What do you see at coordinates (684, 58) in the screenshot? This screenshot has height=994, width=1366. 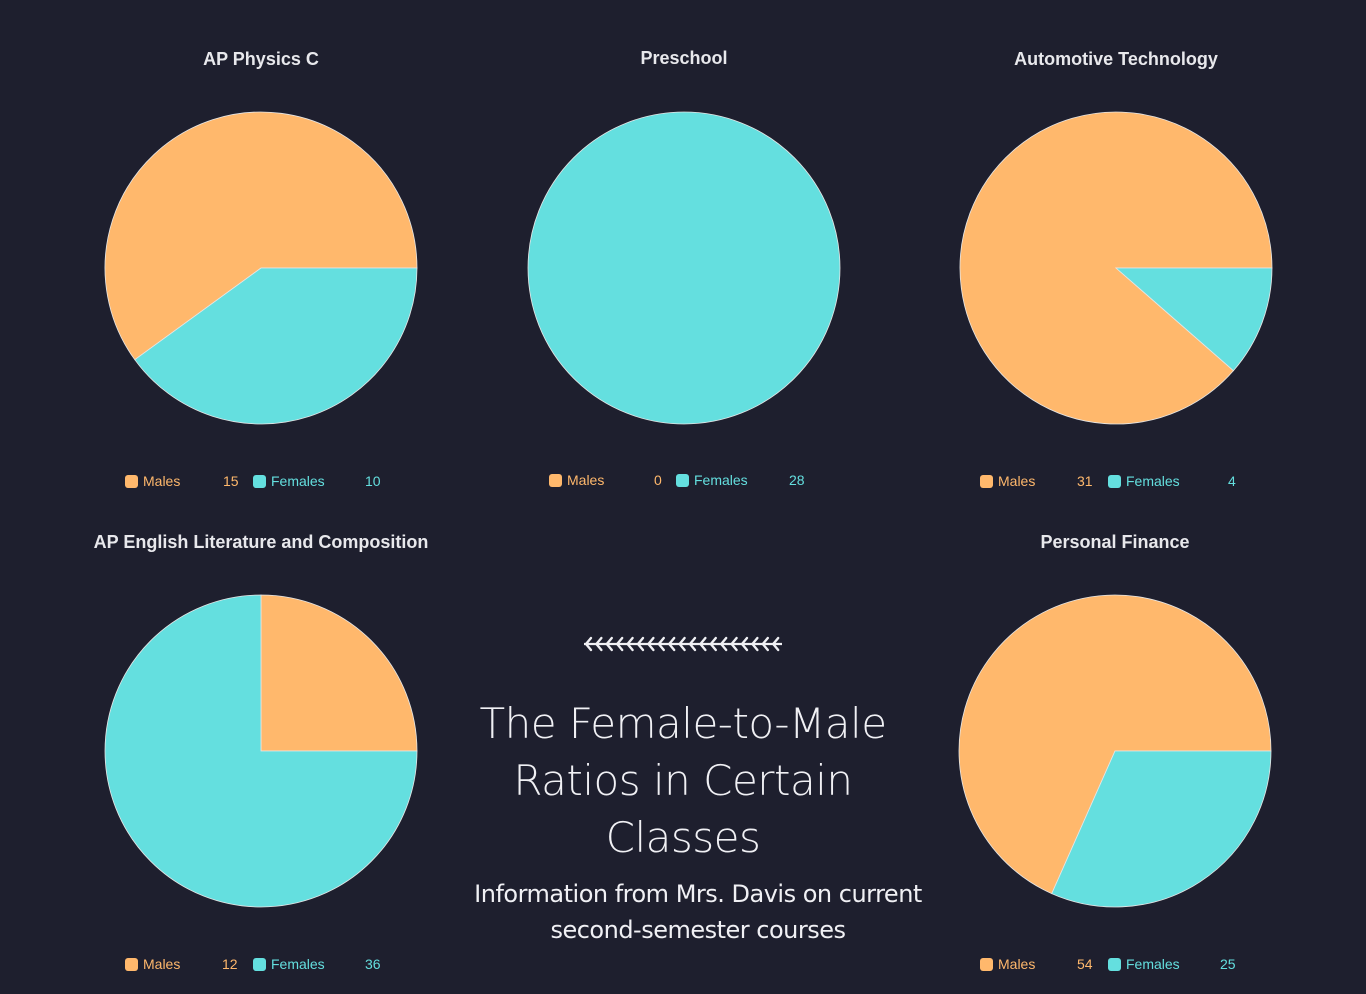 I see `pie-title: Preschool` at bounding box center [684, 58].